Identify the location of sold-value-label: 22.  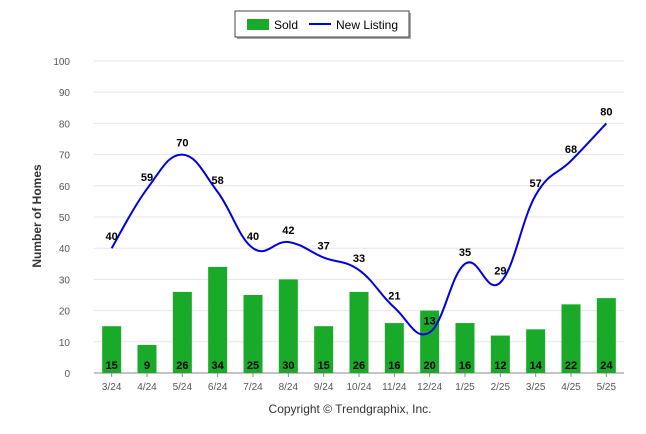
(571, 366).